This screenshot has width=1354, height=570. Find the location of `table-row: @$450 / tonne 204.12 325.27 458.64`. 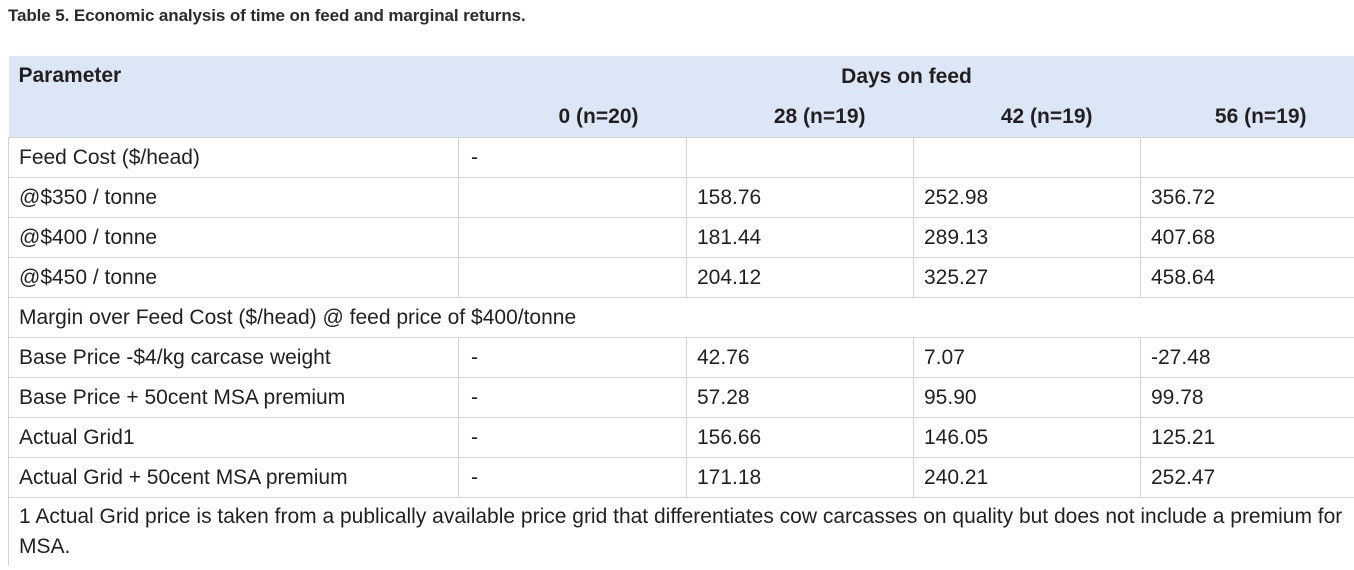

table-row: @$450 / tonne 204.12 325.27 458.64 is located at coordinates (681, 277).